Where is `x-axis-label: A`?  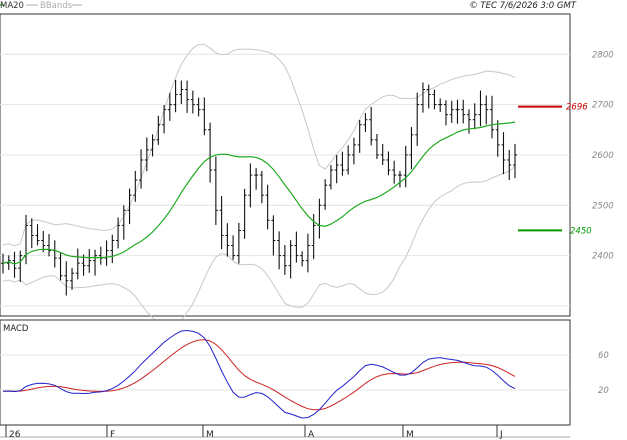
x-axis-label: A is located at coordinates (311, 435).